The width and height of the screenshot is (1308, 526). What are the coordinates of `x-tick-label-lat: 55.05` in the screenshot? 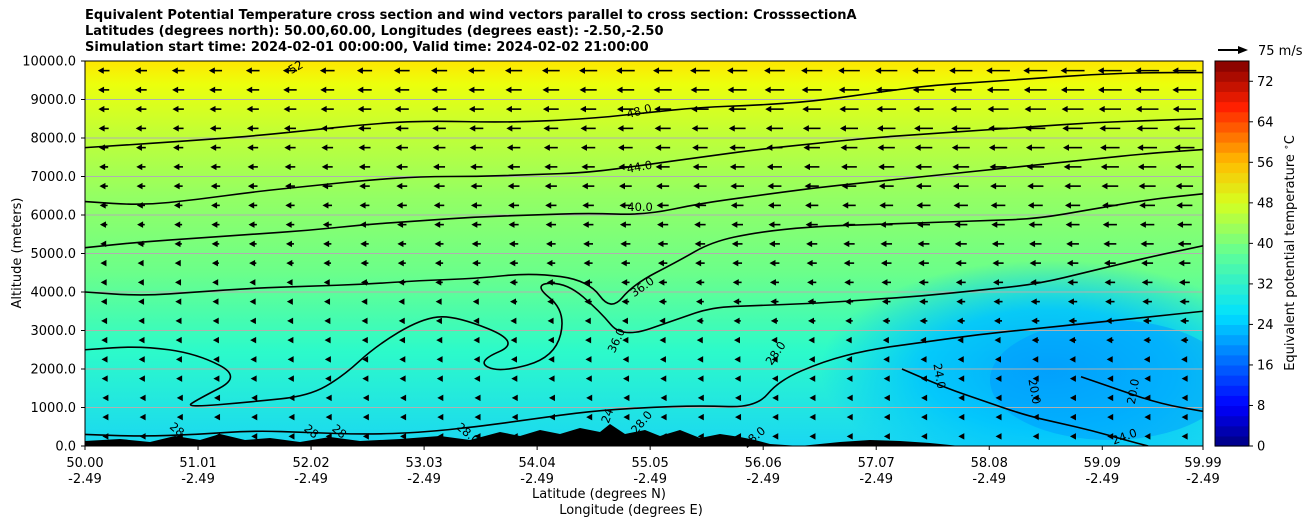 It's located at (650, 463).